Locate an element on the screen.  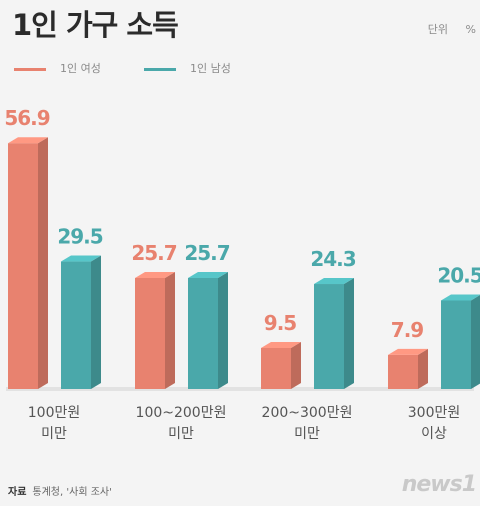
news1-logo: news1 is located at coordinates (439, 484).